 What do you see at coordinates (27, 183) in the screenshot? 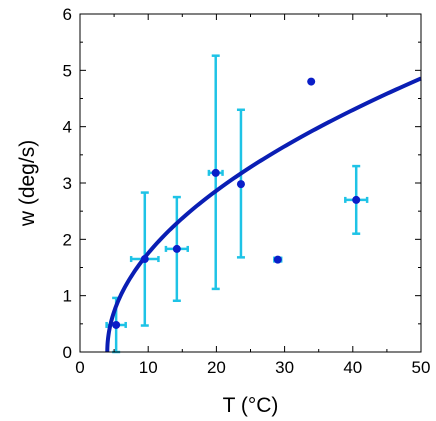
I see `y-axis-label: w (deg/s)` at bounding box center [27, 183].